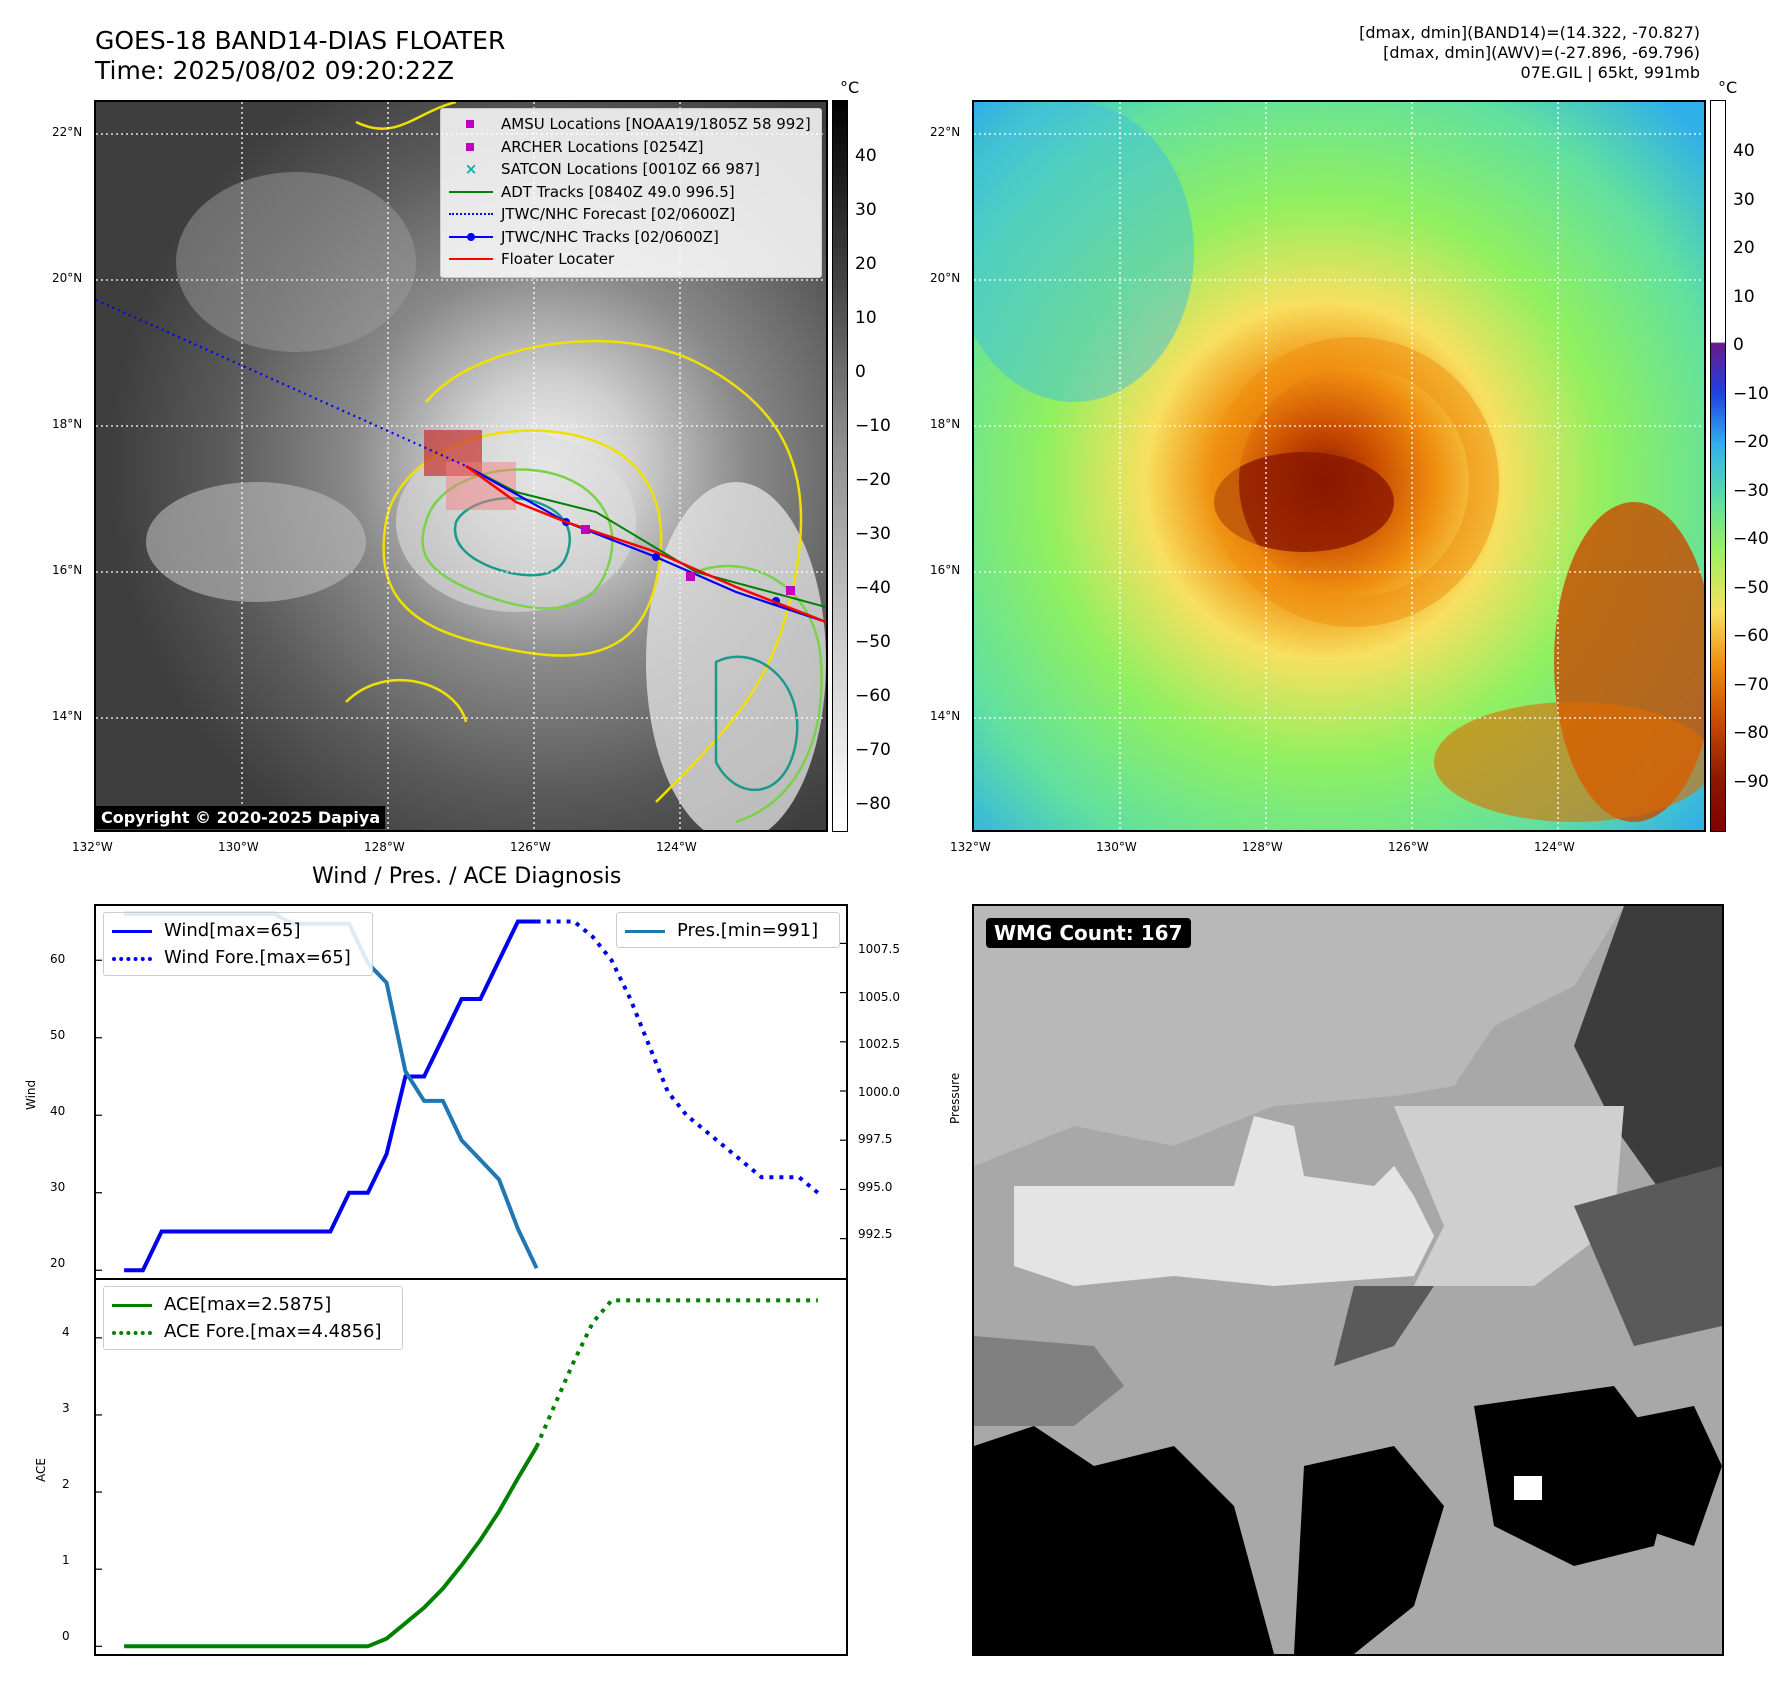 This screenshot has width=1788, height=1690. Describe the element at coordinates (873, 480) in the screenshot. I see `left-cb-tick: −20` at that location.